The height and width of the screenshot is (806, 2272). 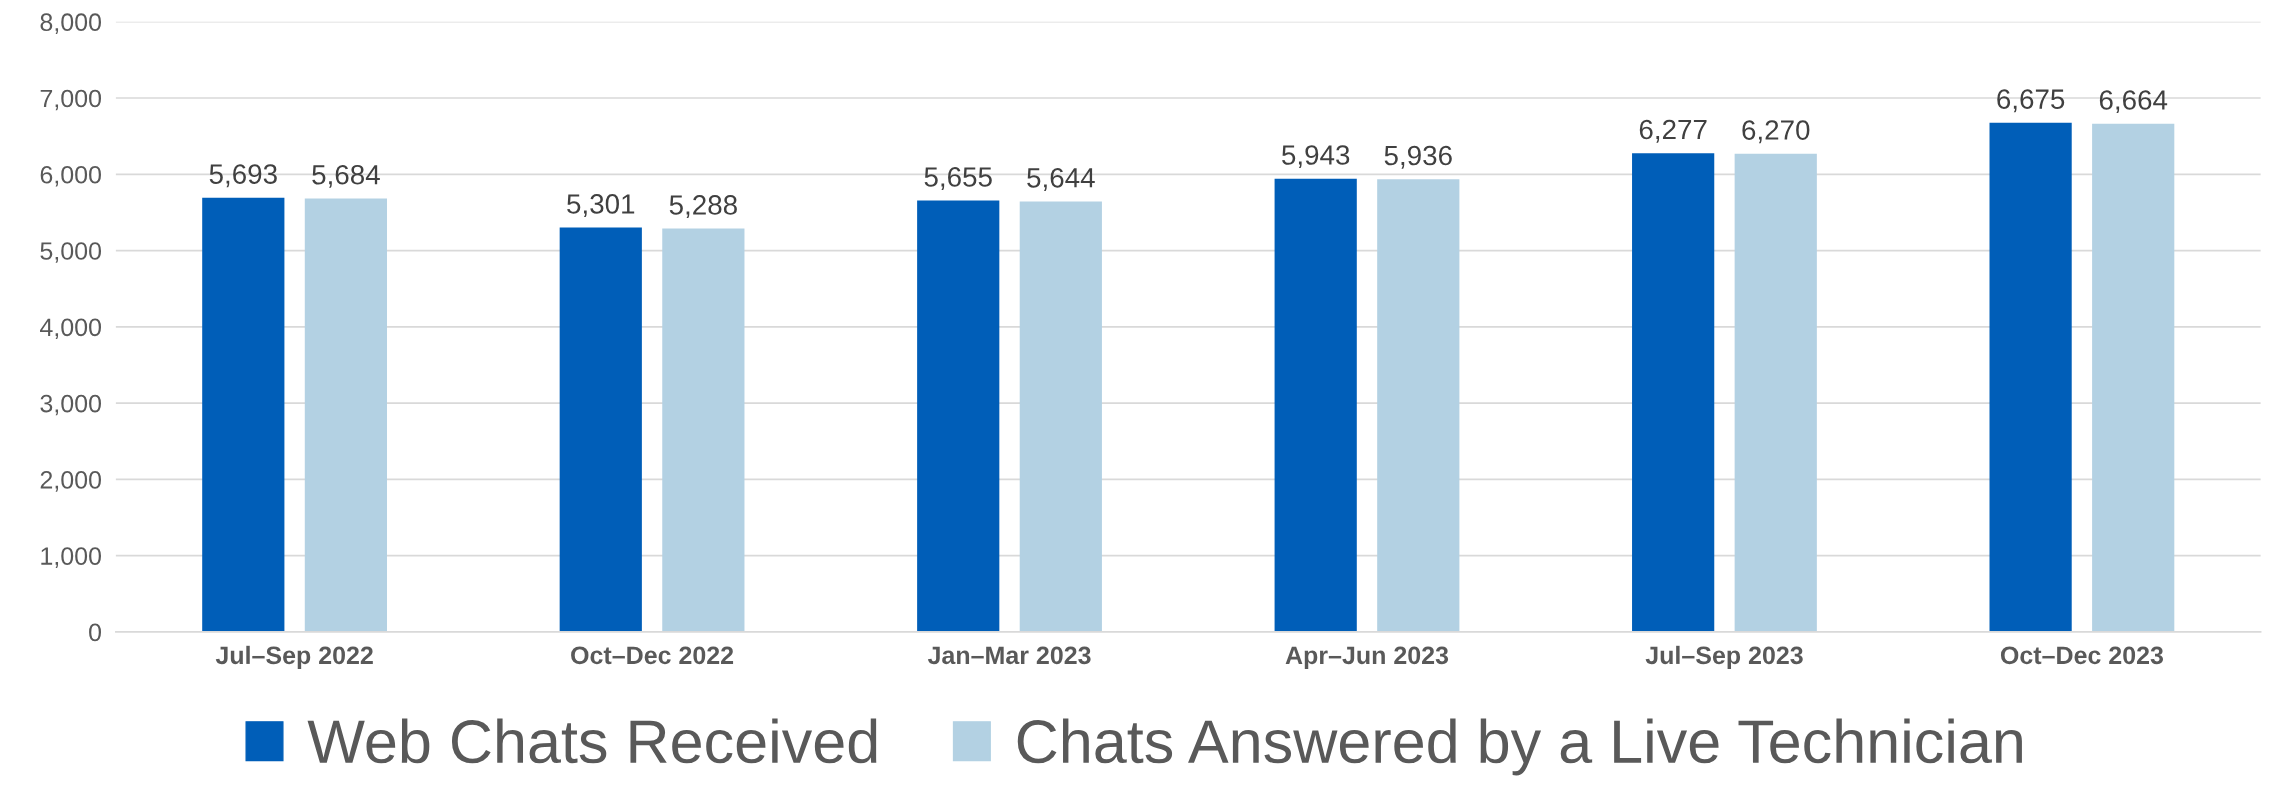 What do you see at coordinates (71, 176) in the screenshot?
I see `y-tick-label: 6,000` at bounding box center [71, 176].